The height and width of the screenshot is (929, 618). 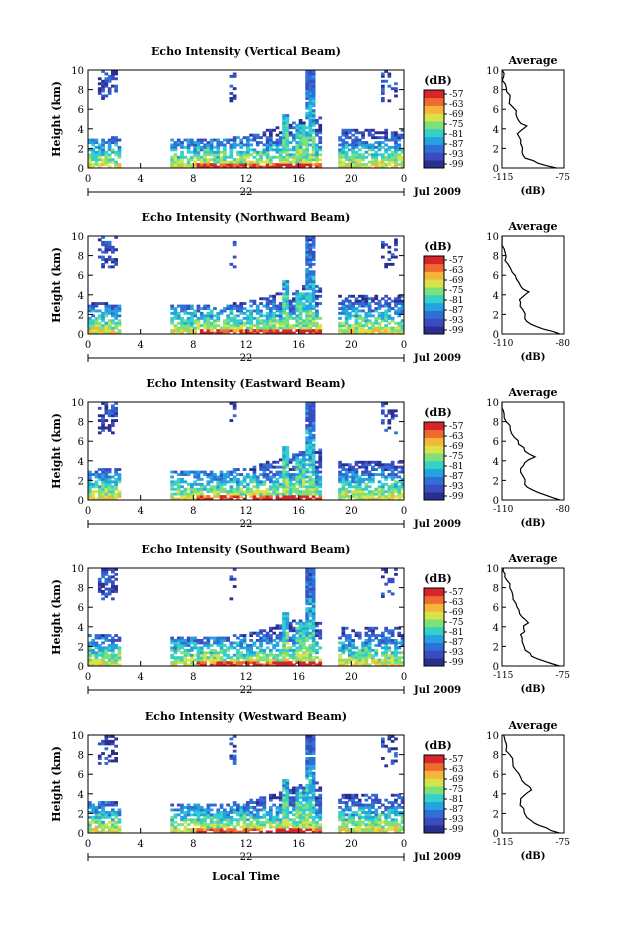 What do you see at coordinates (81, 149) in the screenshot?
I see `y-tick-label: 2` at bounding box center [81, 149].